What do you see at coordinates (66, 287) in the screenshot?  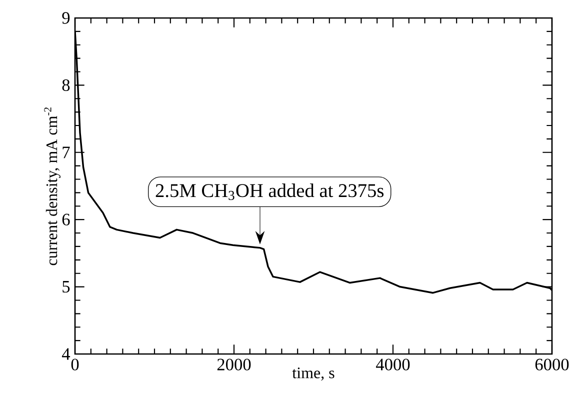 I see `y-tick-label: 5` at bounding box center [66, 287].